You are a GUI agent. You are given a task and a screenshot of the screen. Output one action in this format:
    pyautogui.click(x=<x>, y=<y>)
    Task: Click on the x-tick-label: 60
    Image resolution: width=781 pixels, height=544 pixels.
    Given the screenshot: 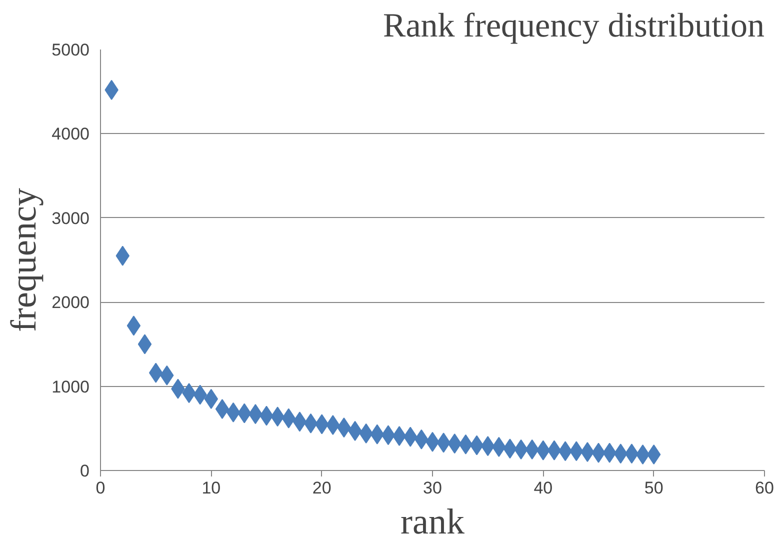 What is the action you would take?
    pyautogui.click(x=764, y=488)
    